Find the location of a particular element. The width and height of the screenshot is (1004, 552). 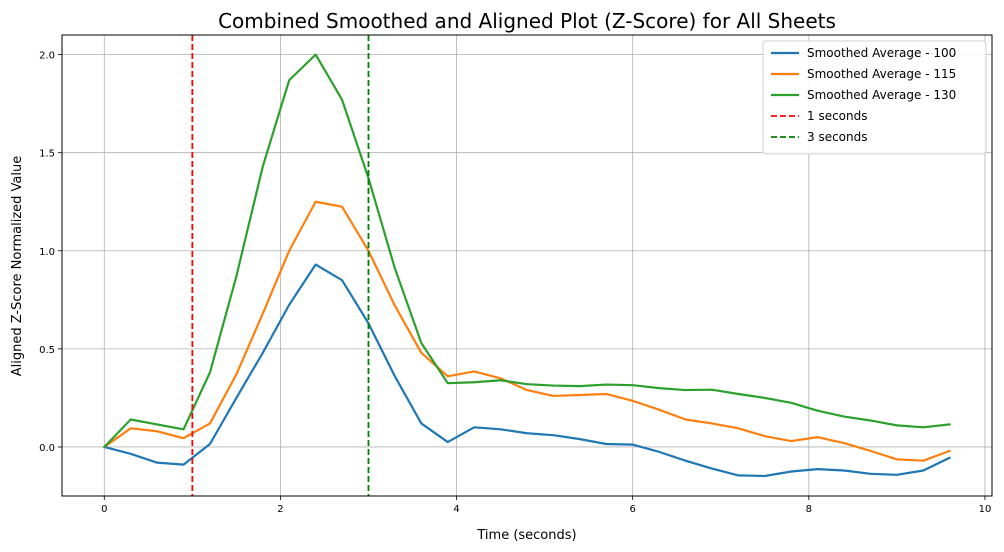

x-tick-label: 2 is located at coordinates (280, 509).